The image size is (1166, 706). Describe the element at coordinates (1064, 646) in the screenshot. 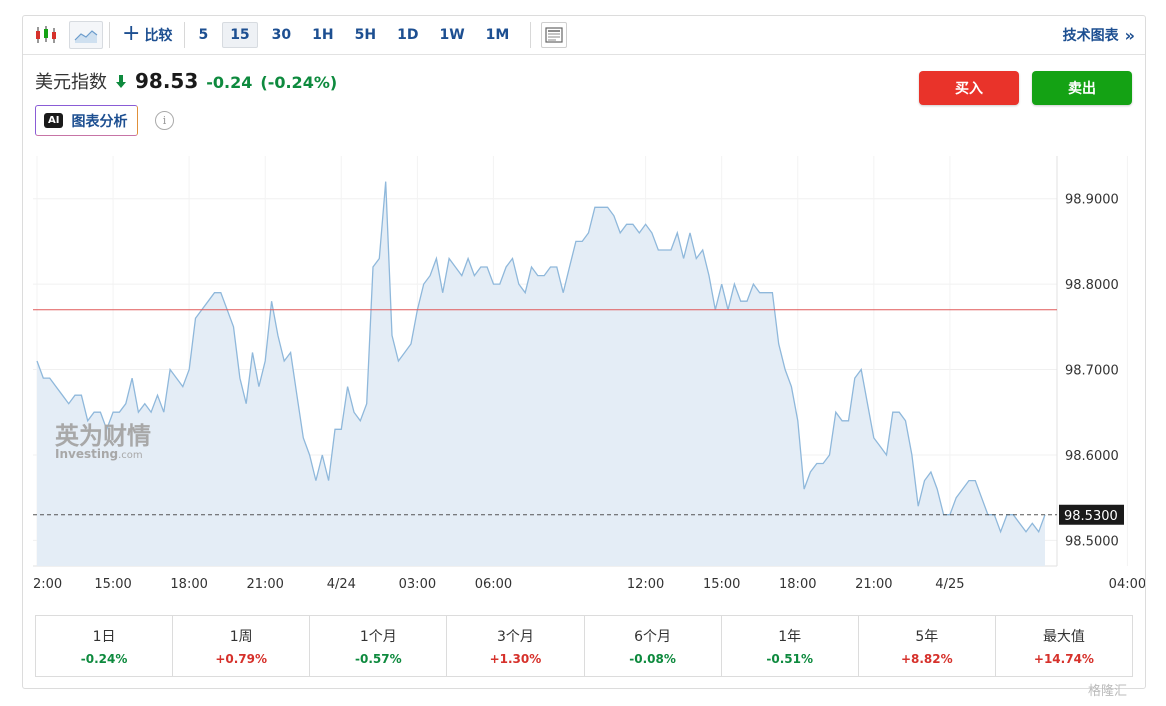

I see `period-cell: 最大值 +14.74%` at that location.